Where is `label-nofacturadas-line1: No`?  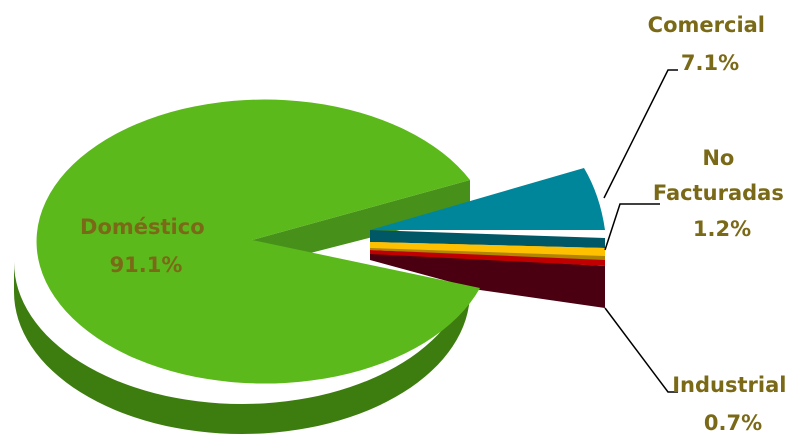 label-nofacturadas-line1: No is located at coordinates (718, 158).